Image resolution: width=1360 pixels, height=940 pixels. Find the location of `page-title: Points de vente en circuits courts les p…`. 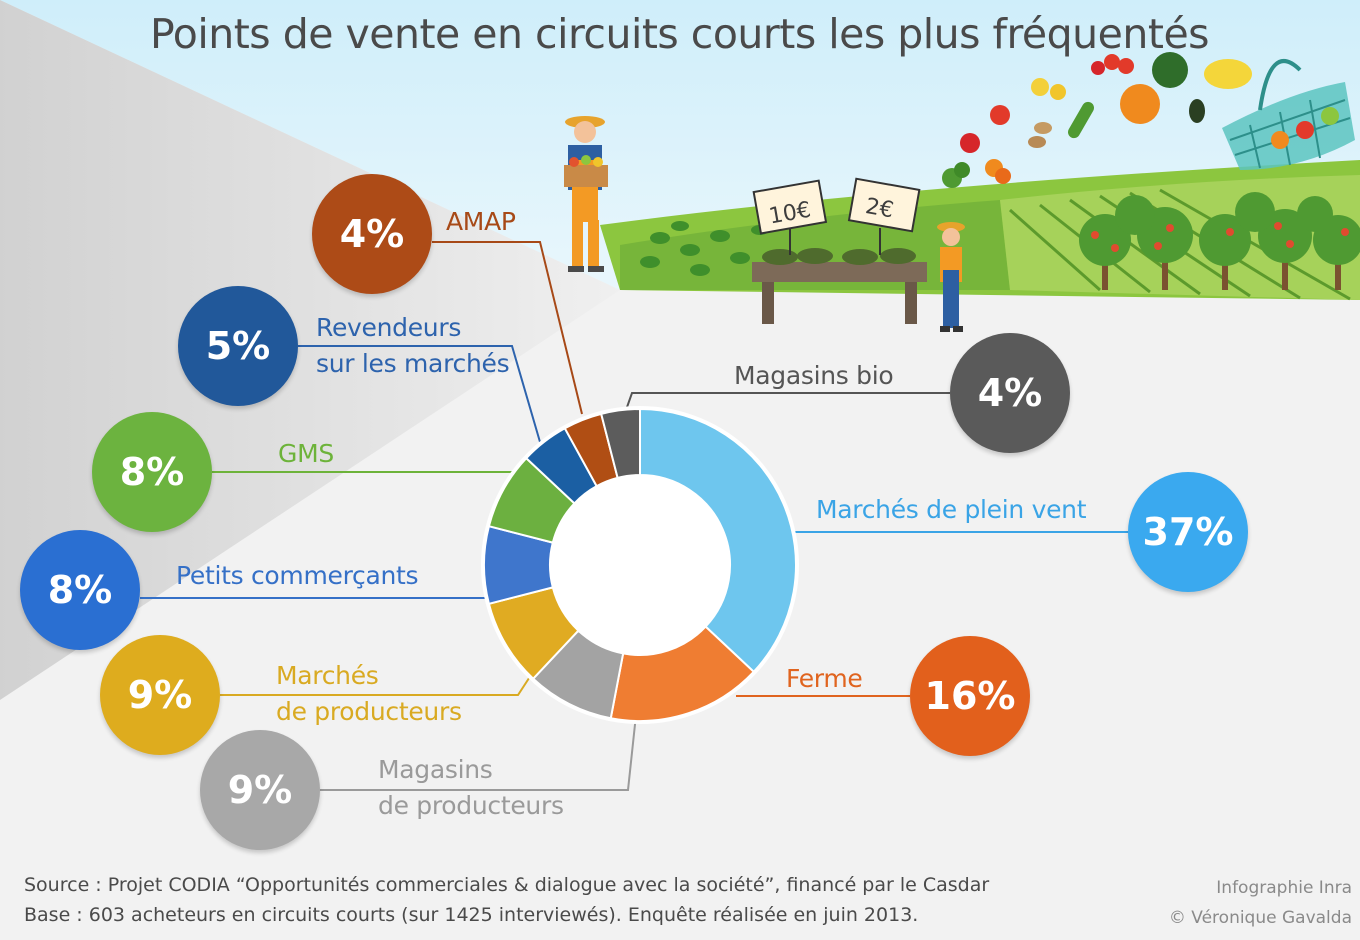

page-title: Points de vente en circuits courts les p… is located at coordinates (680, 34).